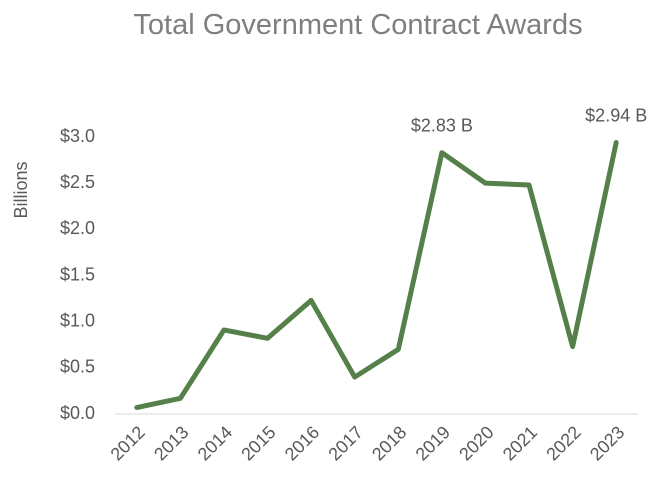 The image size is (647, 483). Describe the element at coordinates (345, 443) in the screenshot. I see `x-tick-label: 2017` at that location.